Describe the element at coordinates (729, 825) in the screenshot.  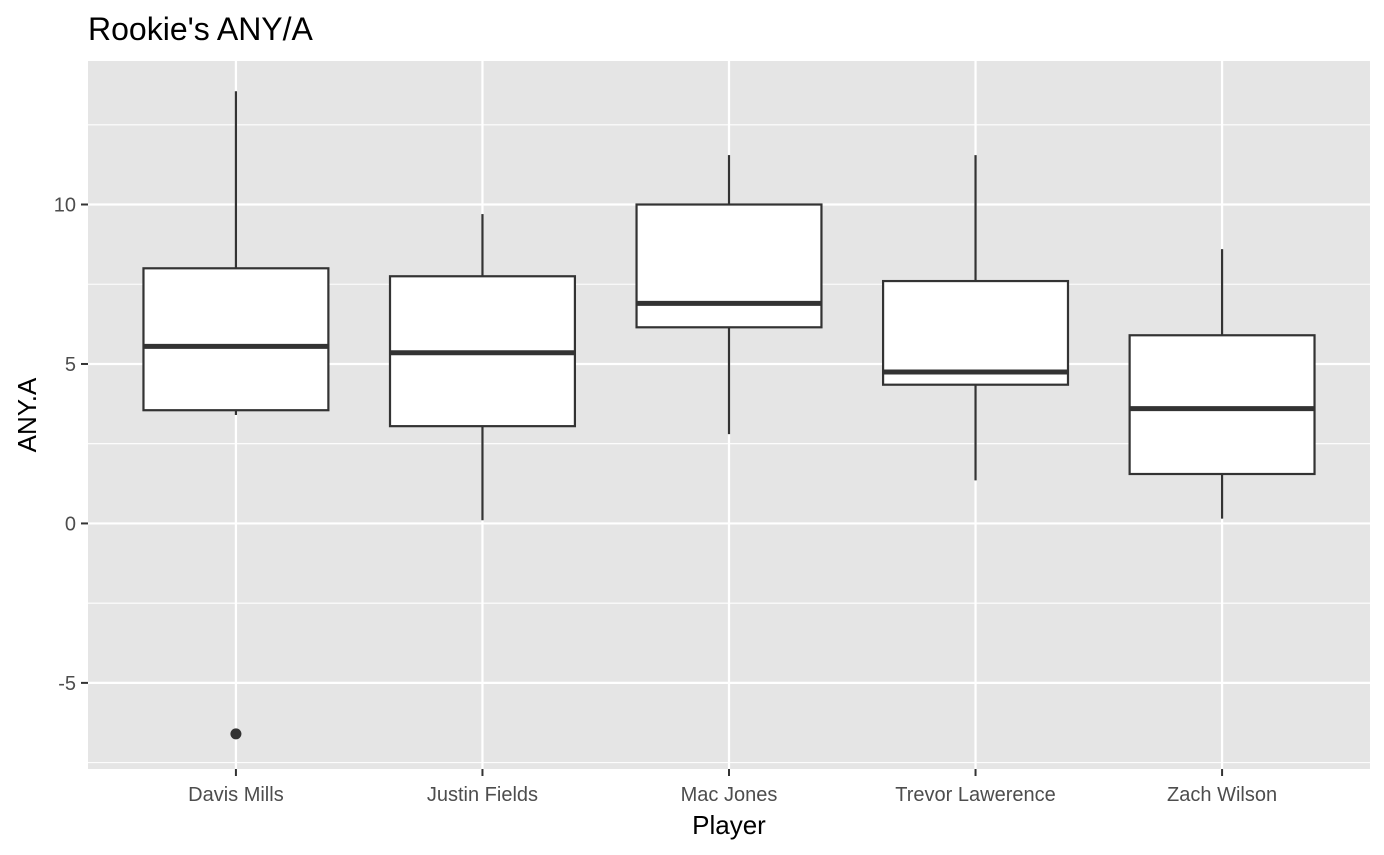
I see `x-axis-title: Player` at that location.